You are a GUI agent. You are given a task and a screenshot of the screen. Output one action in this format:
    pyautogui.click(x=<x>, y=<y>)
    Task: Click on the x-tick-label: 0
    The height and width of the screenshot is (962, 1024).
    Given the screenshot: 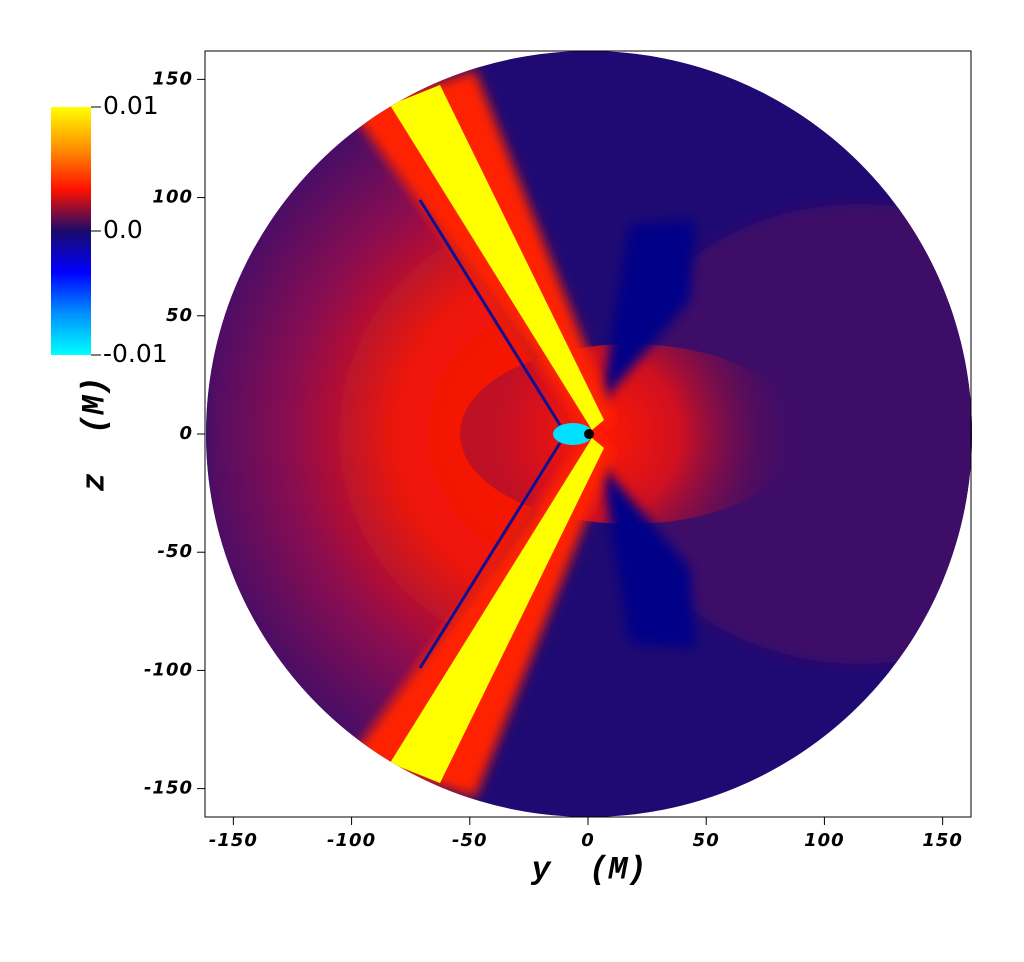 What is the action you would take?
    pyautogui.click(x=588, y=840)
    